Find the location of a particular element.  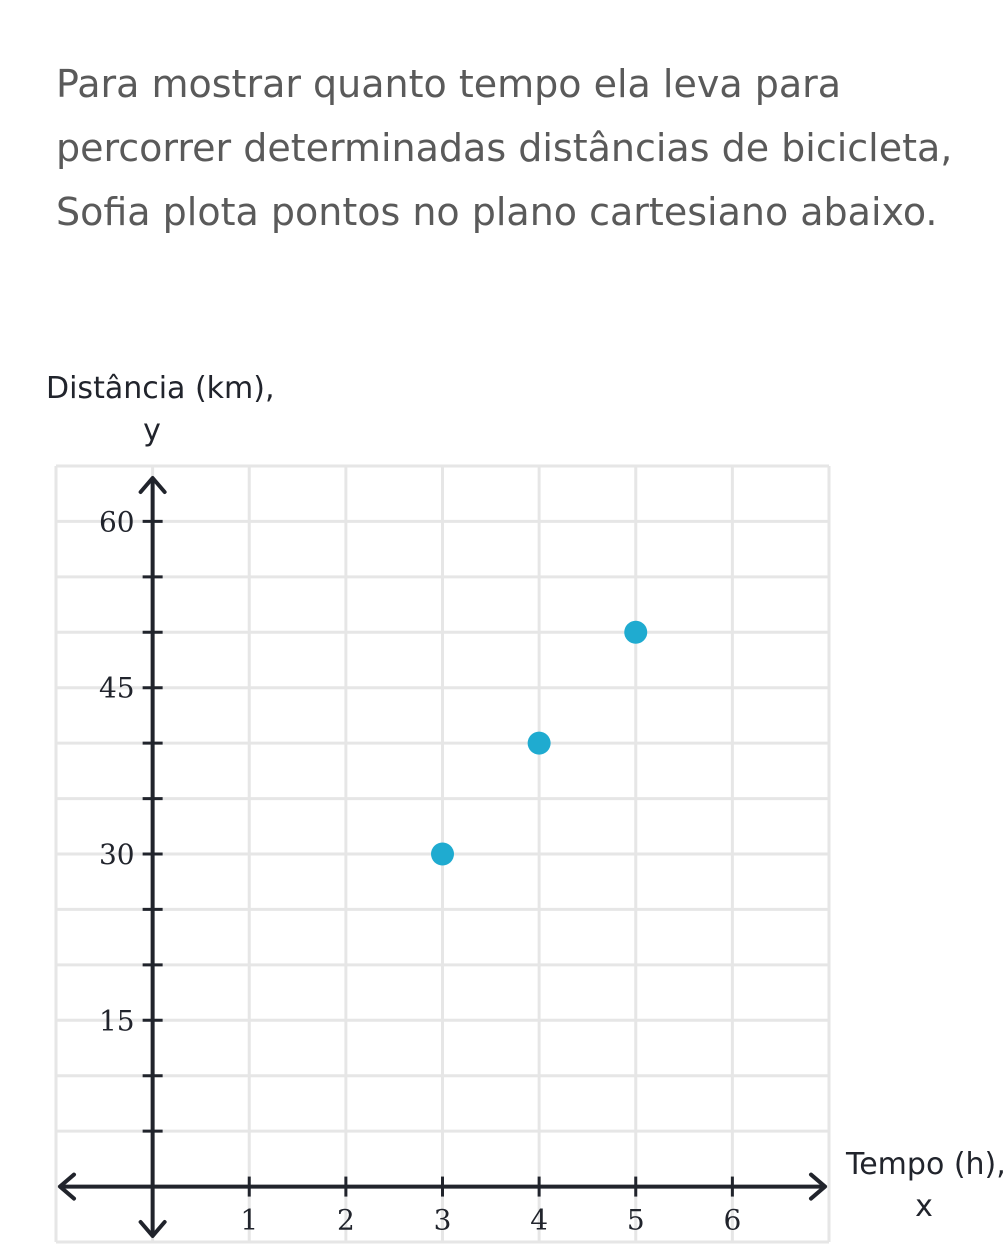

data-points is located at coordinates (539, 743).